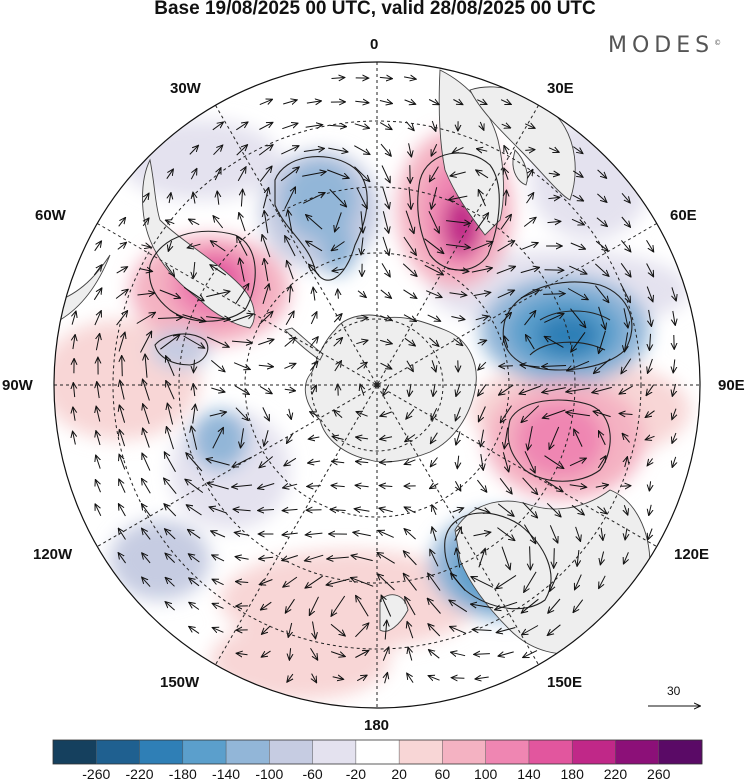 The height and width of the screenshot is (783, 750). Describe the element at coordinates (485, 774) in the screenshot. I see `colorbar-tick-label: 100` at that location.